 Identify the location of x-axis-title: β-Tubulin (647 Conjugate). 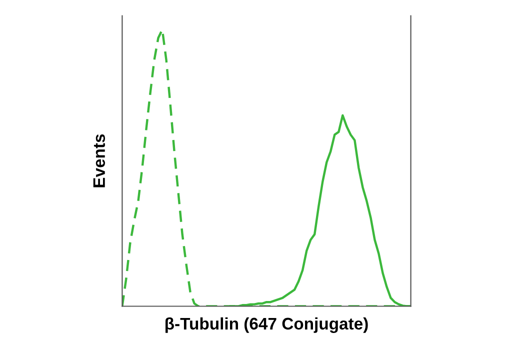
(267, 325).